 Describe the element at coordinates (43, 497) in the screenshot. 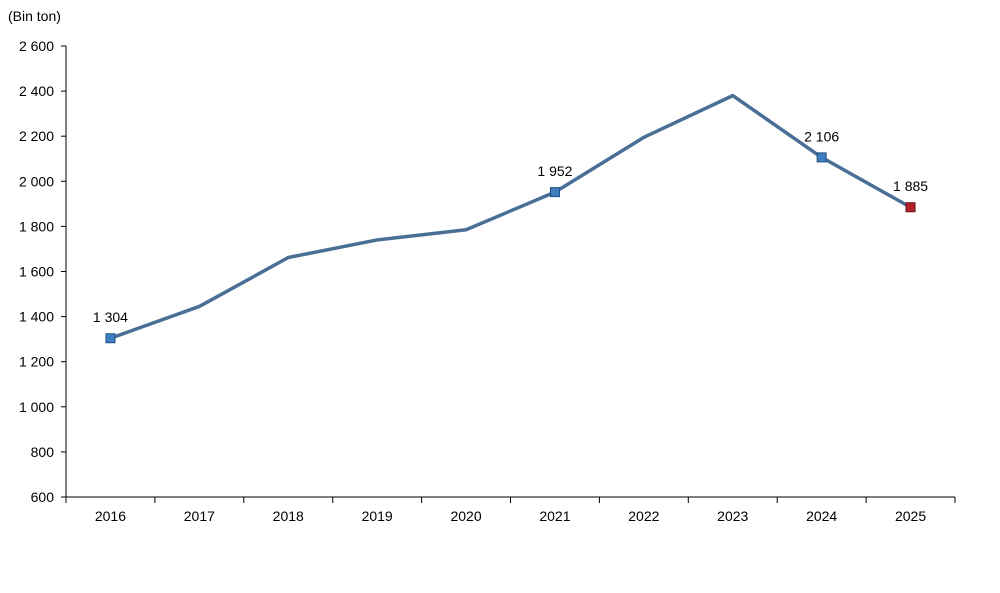

I see `y-tick-label: 600` at that location.